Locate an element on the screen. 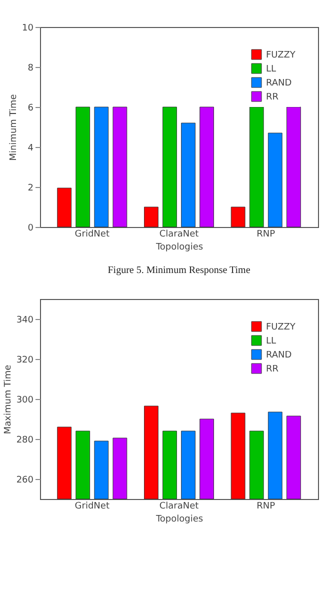 The height and width of the screenshot is (589, 333). y-tick-label: 6 is located at coordinates (31, 109).